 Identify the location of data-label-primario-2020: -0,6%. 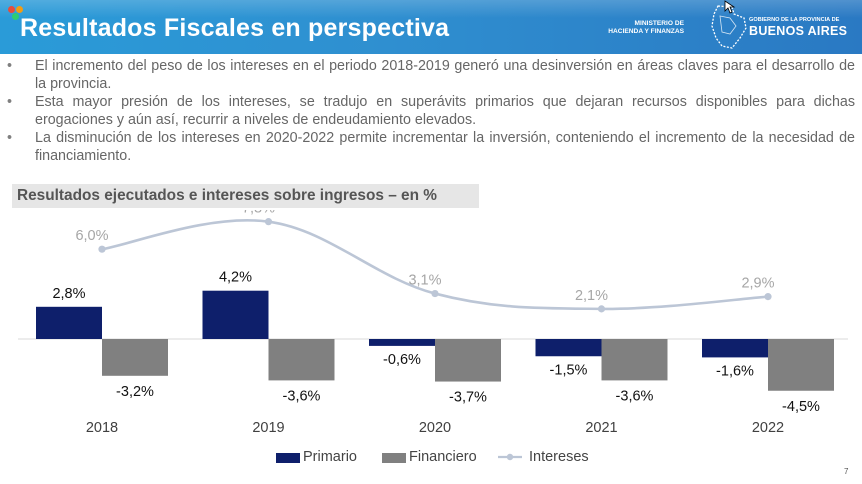
(402, 360).